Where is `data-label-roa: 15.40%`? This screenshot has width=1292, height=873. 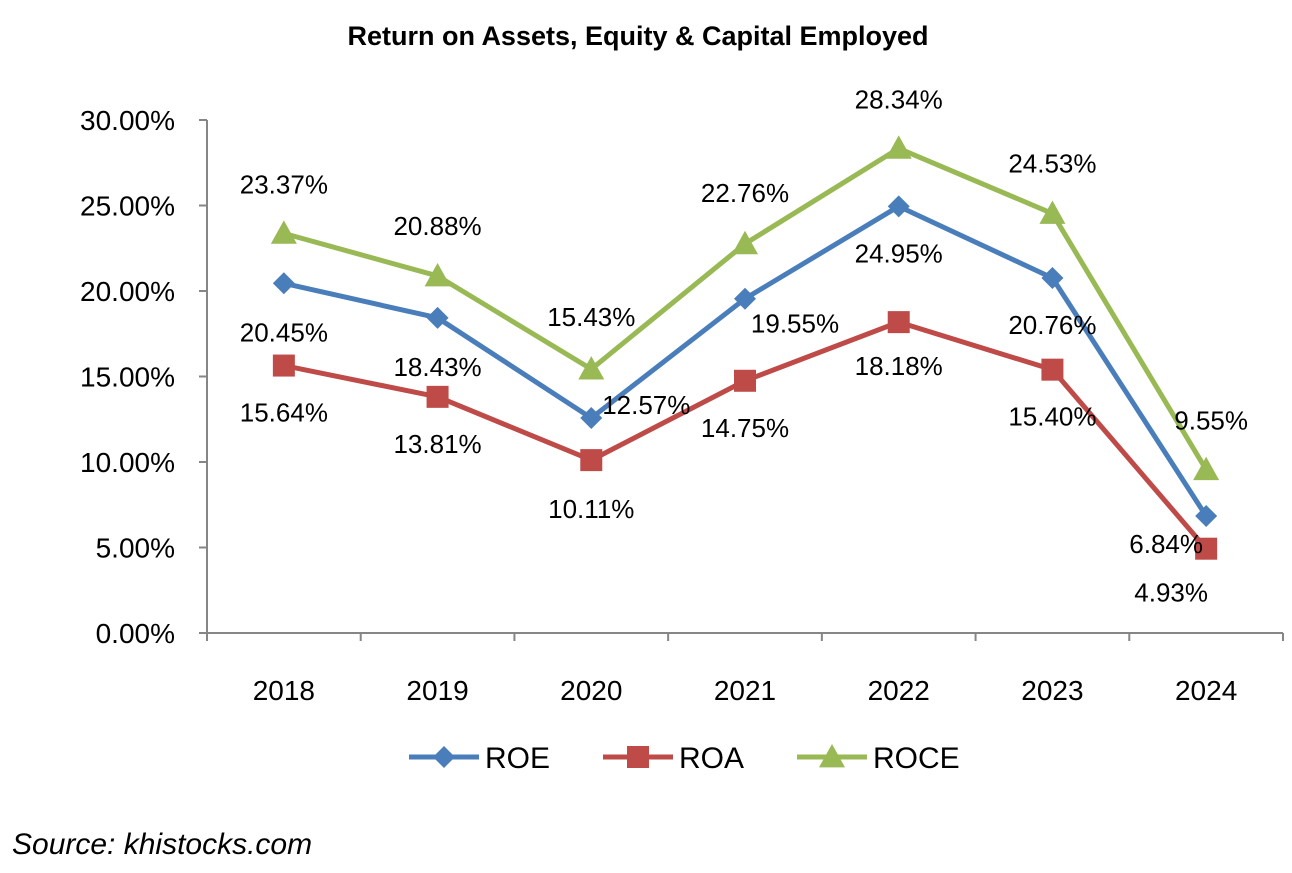
data-label-roa: 15.40% is located at coordinates (1052, 417).